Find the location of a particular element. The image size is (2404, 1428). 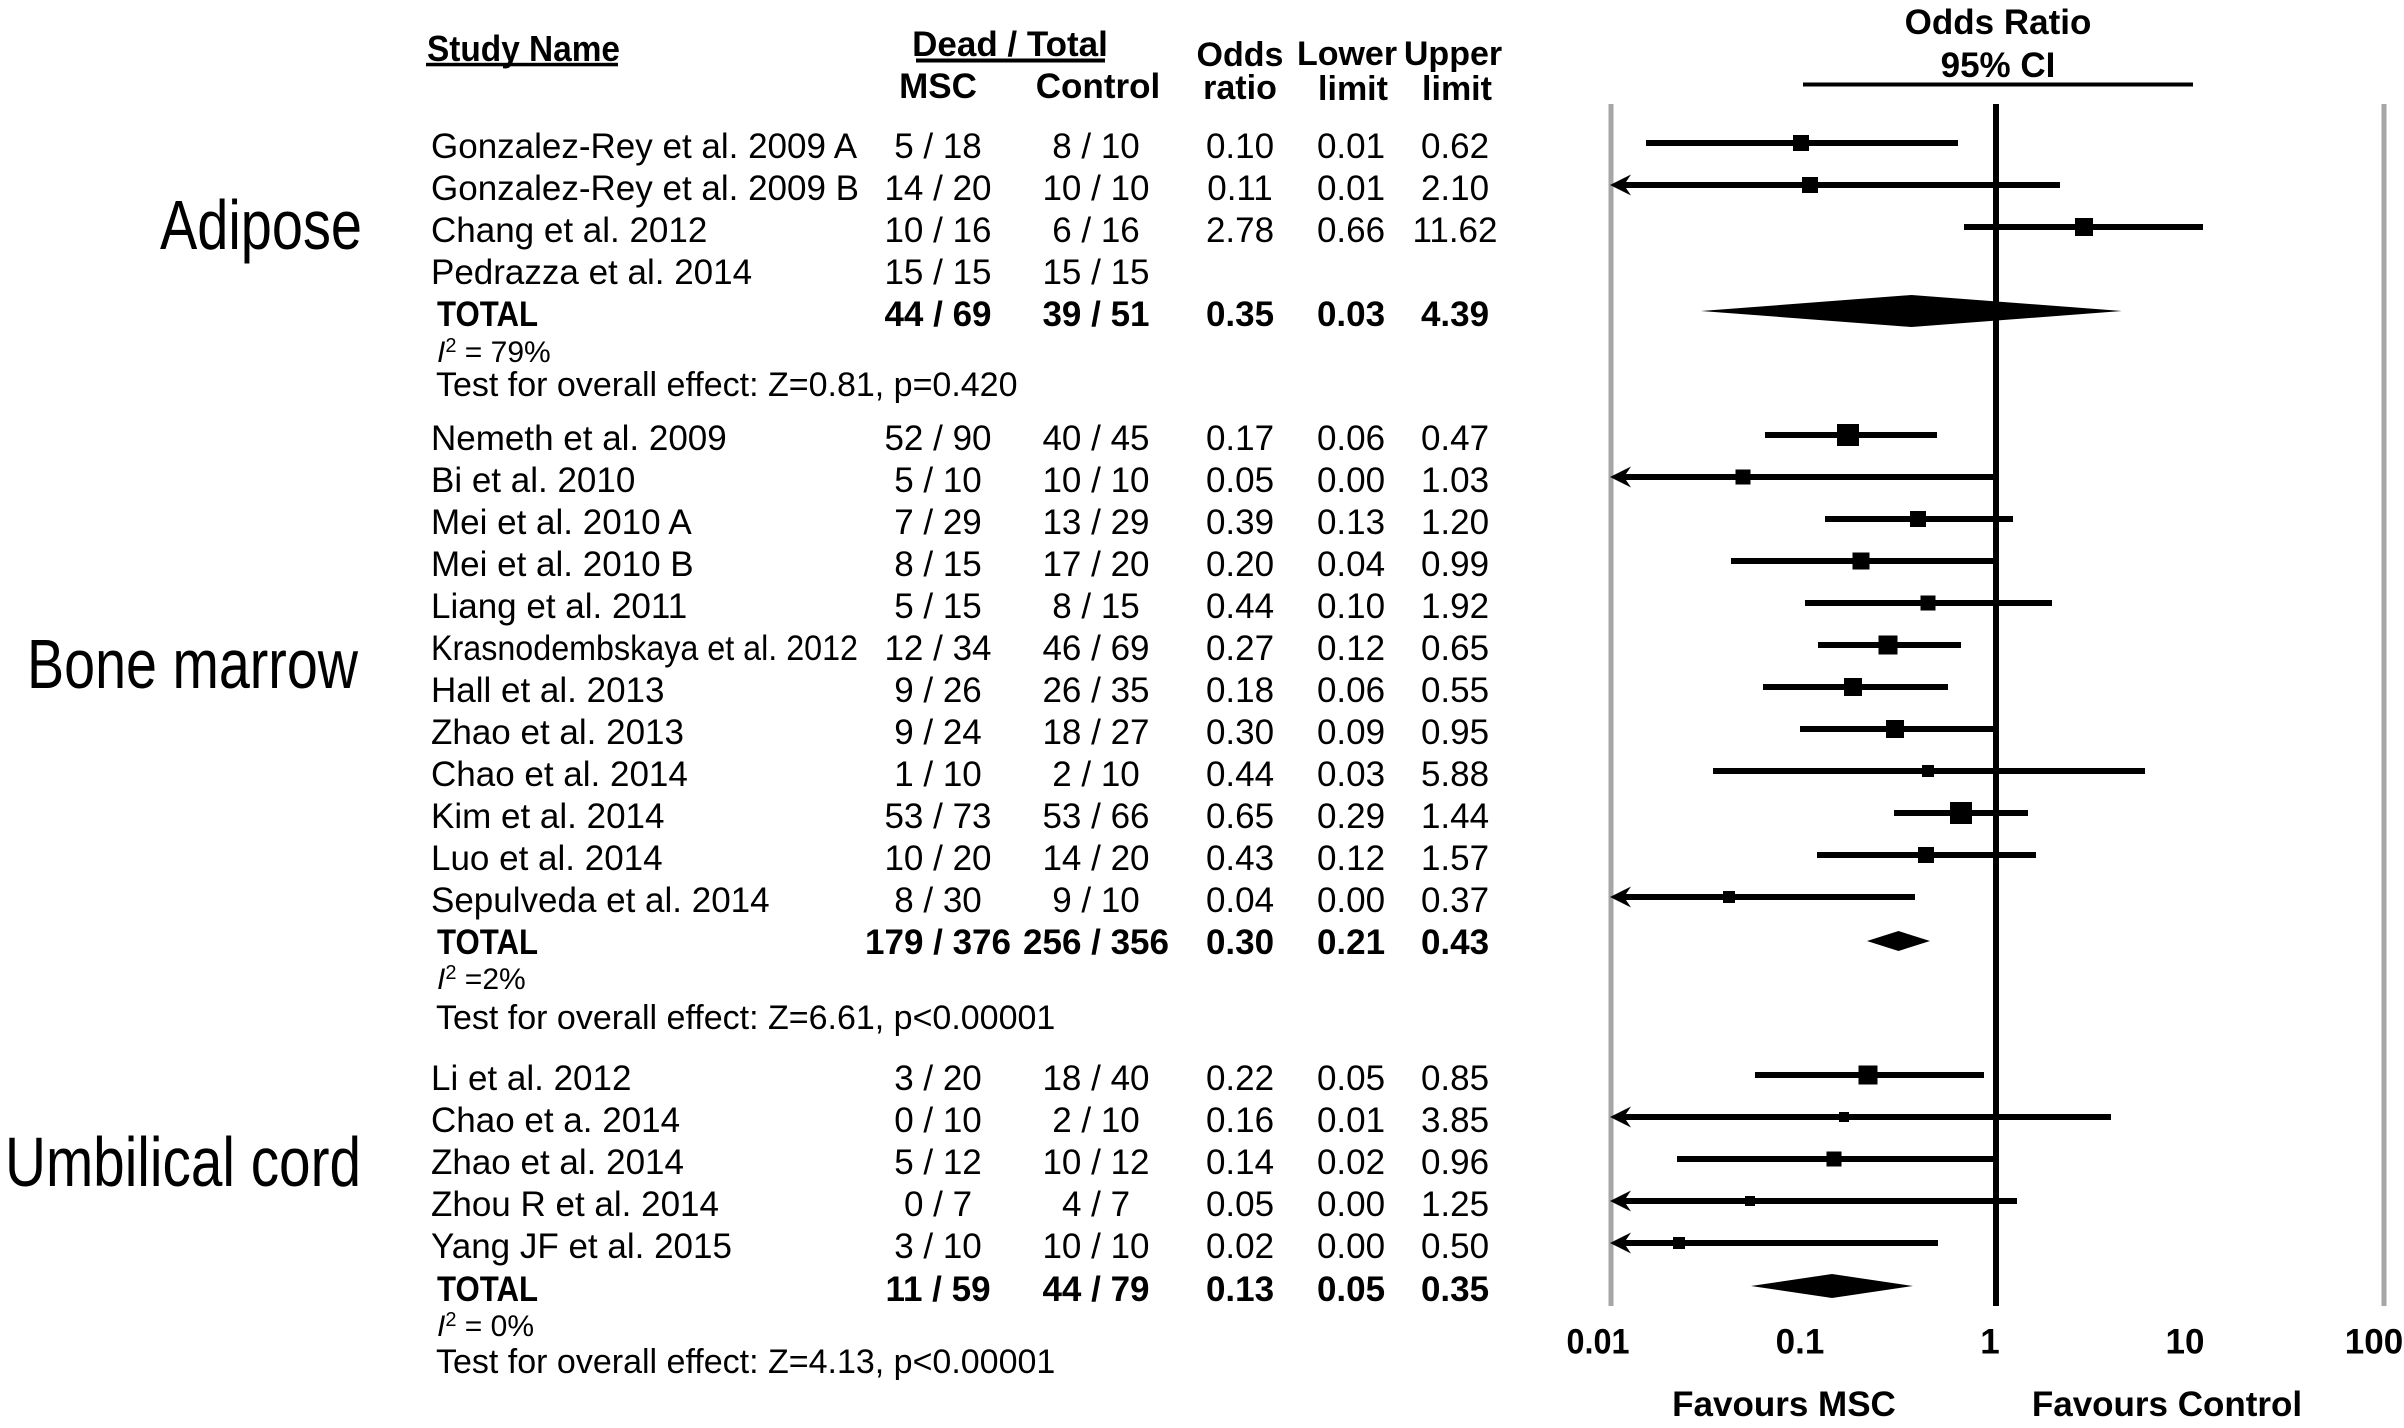

svg-text: 15 / 15 is located at coordinates (1095, 272).